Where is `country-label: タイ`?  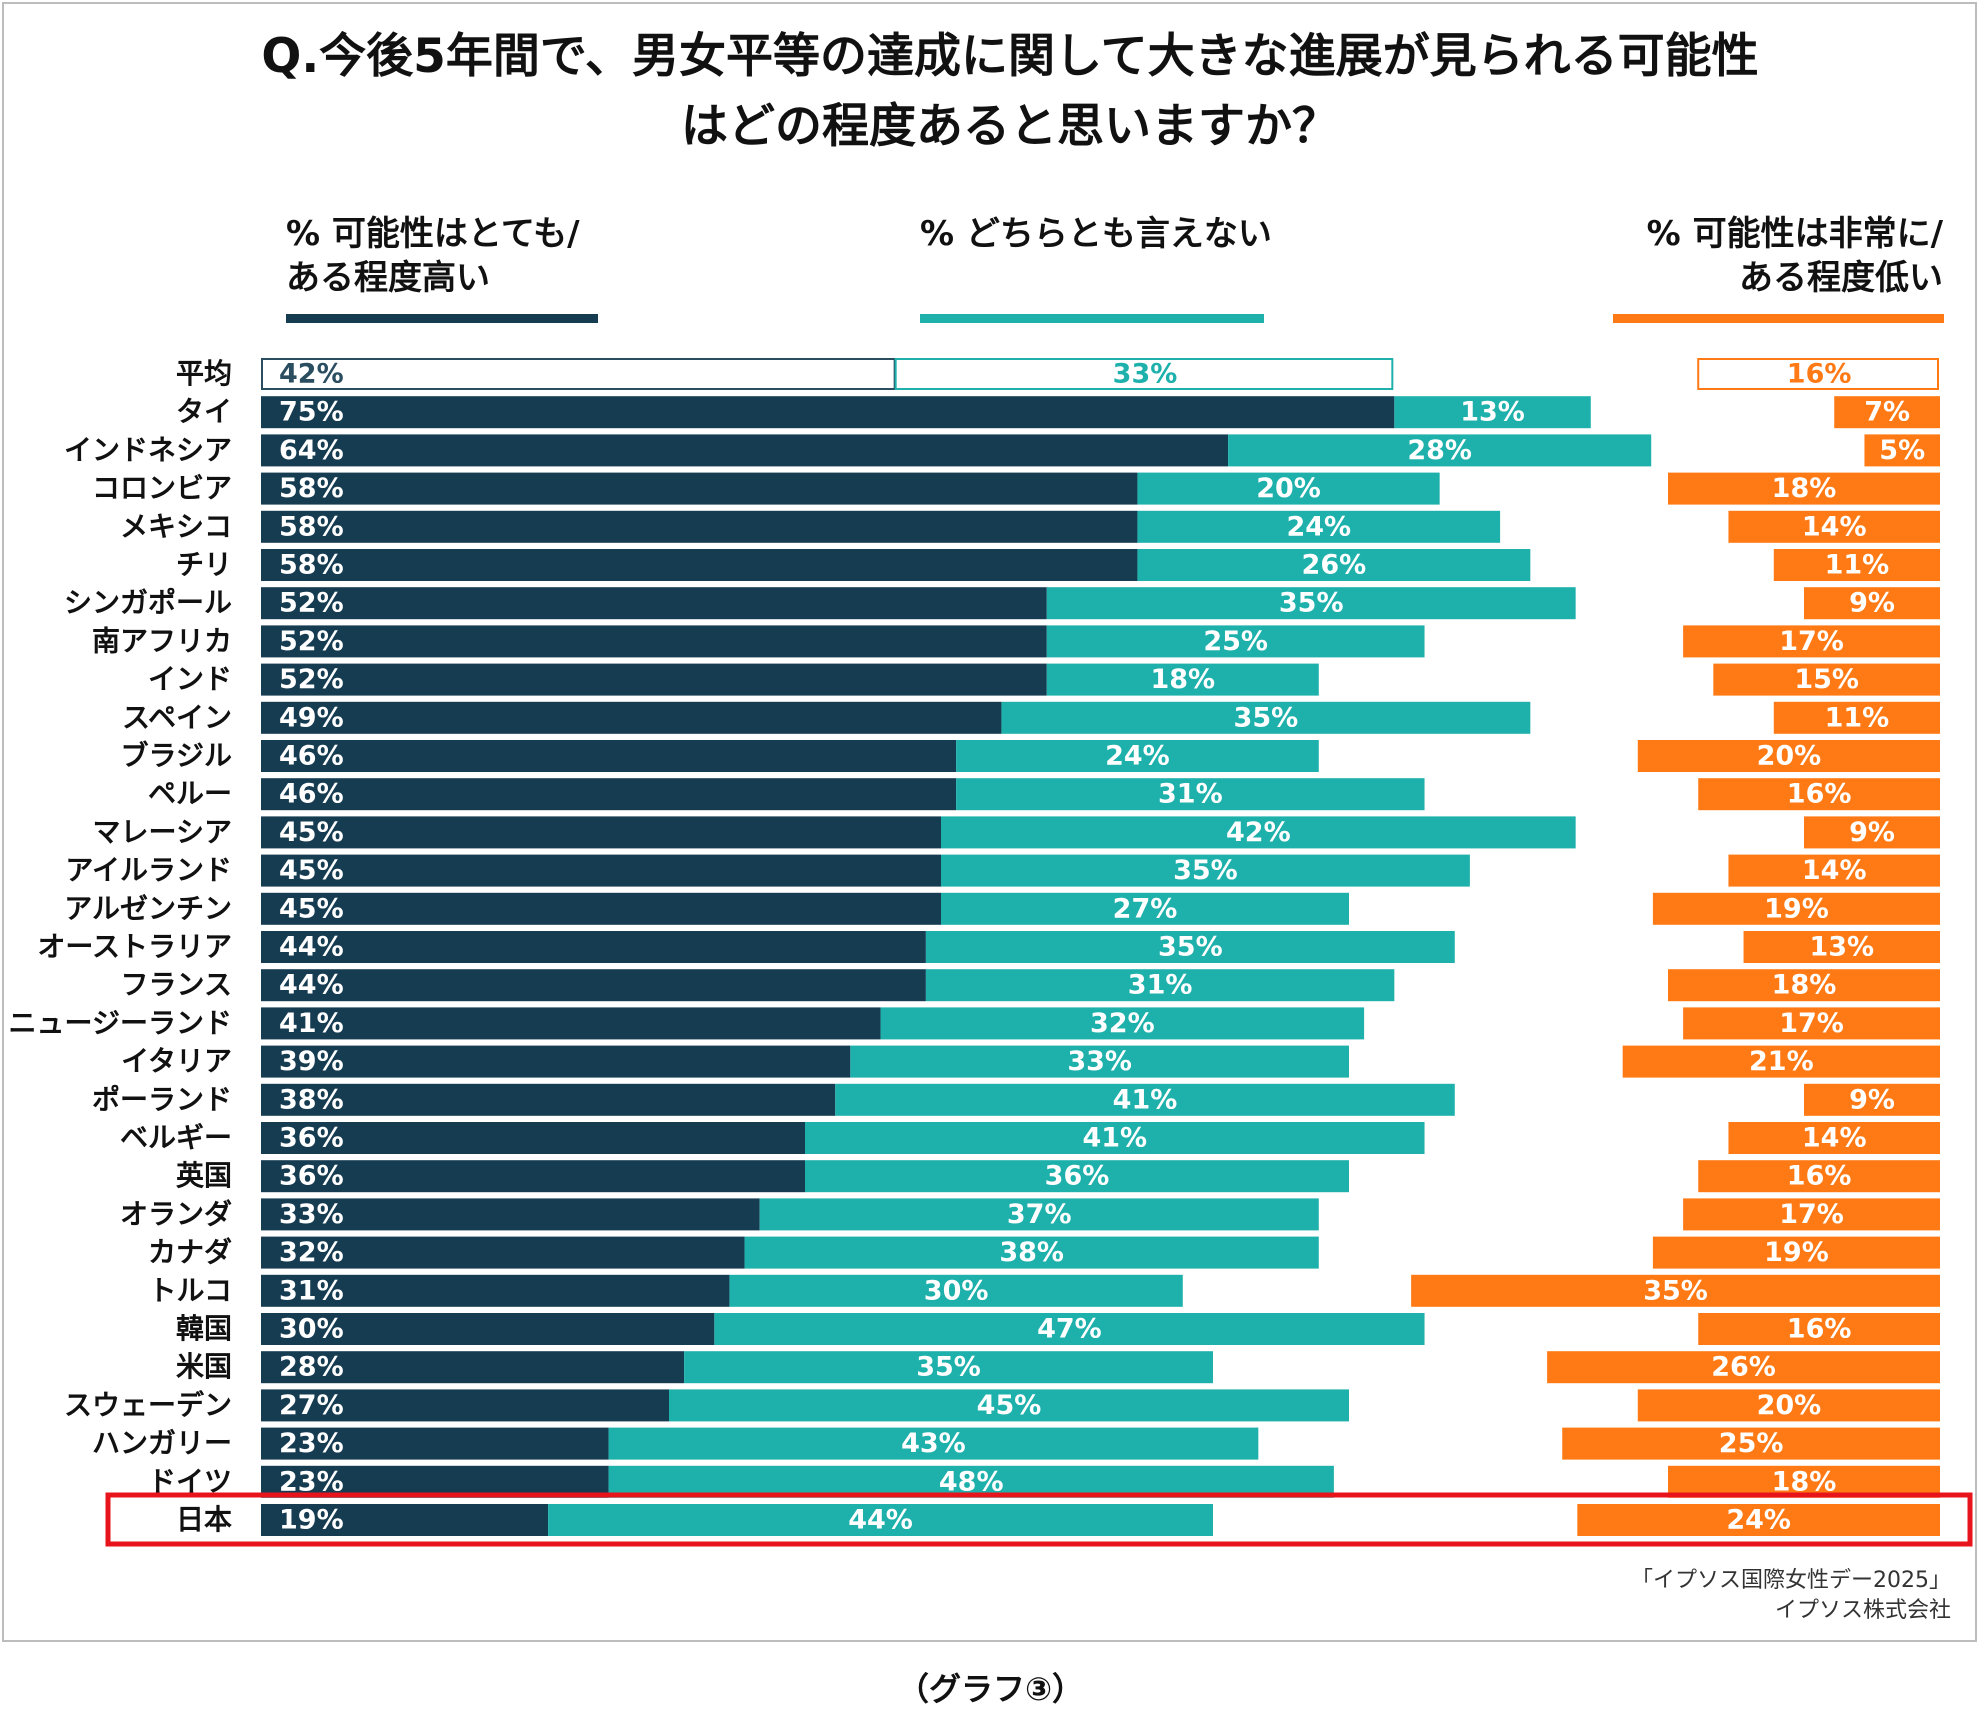
country-label: タイ is located at coordinates (204, 411).